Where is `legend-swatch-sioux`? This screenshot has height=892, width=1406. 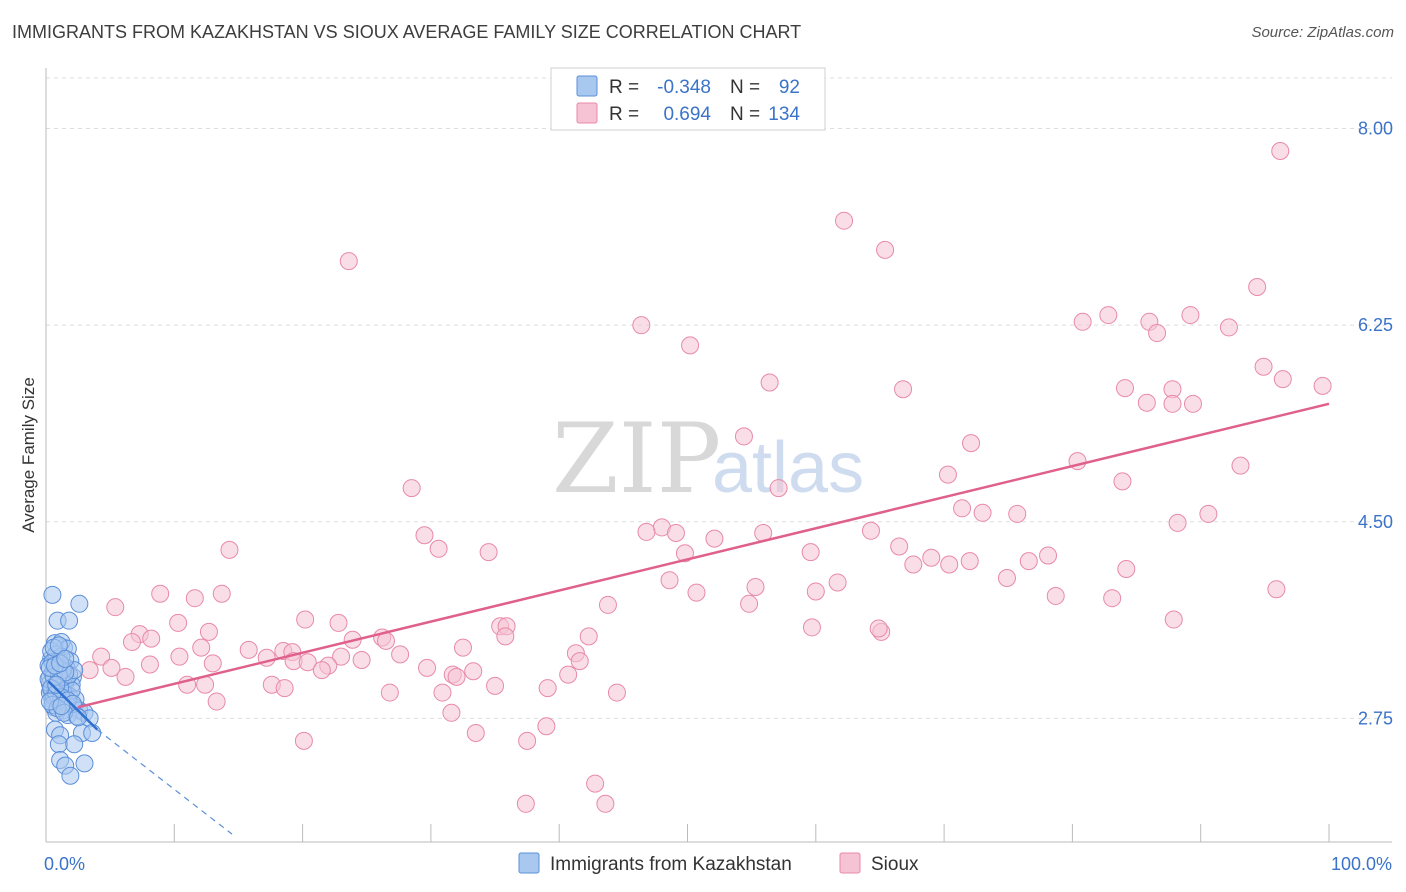 legend-swatch-sioux is located at coordinates (587, 113).